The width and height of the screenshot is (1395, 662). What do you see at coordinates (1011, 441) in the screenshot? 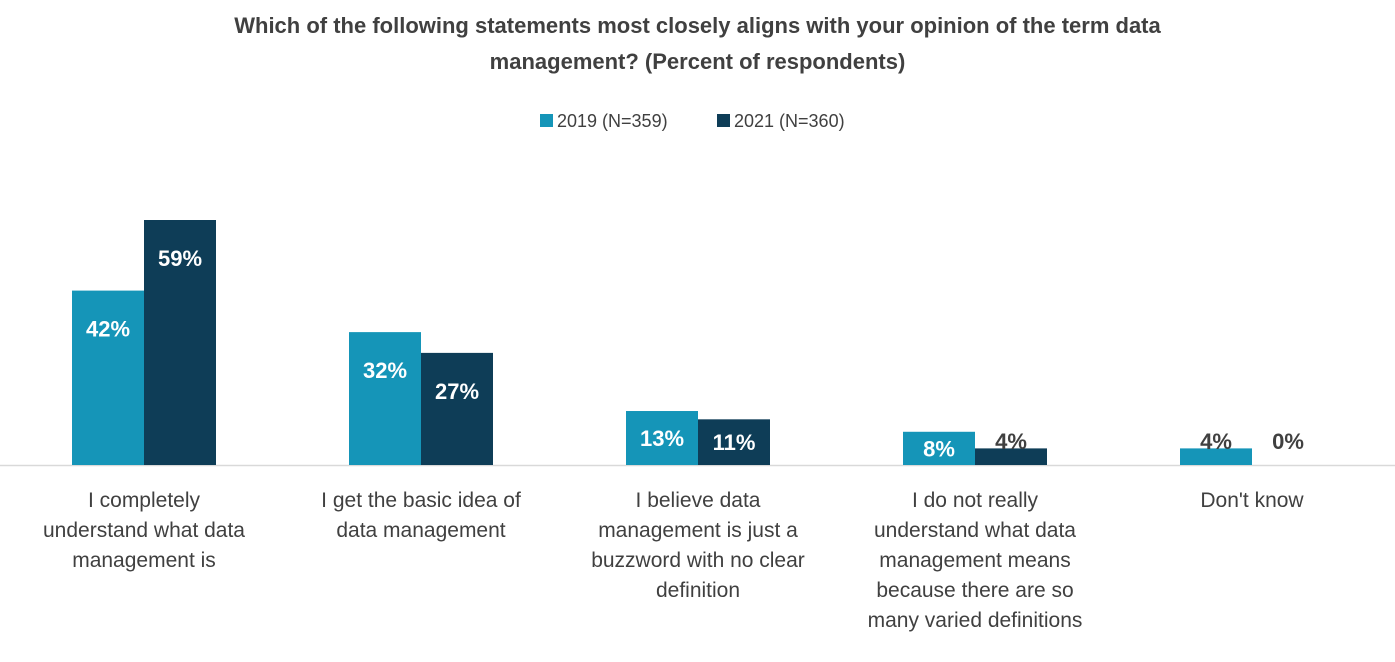
I see `data-label-2-4: 4%` at bounding box center [1011, 441].